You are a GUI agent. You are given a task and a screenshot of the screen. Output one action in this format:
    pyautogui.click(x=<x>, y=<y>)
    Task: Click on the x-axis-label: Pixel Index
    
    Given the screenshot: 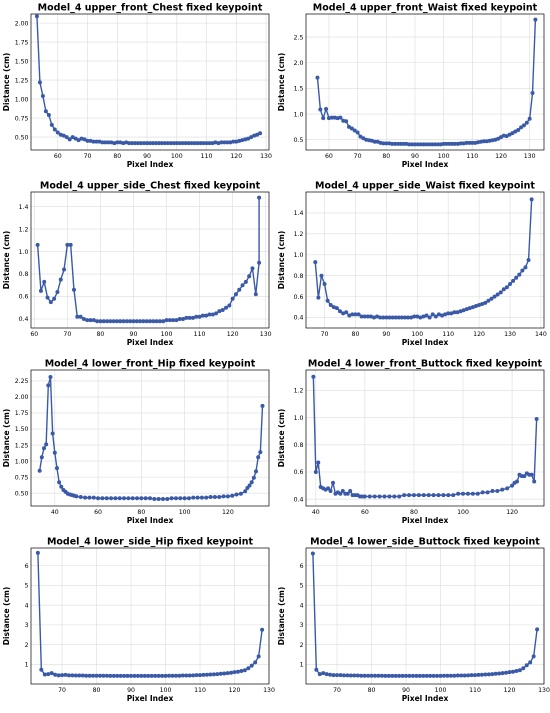 What is the action you would take?
    pyautogui.click(x=425, y=698)
    